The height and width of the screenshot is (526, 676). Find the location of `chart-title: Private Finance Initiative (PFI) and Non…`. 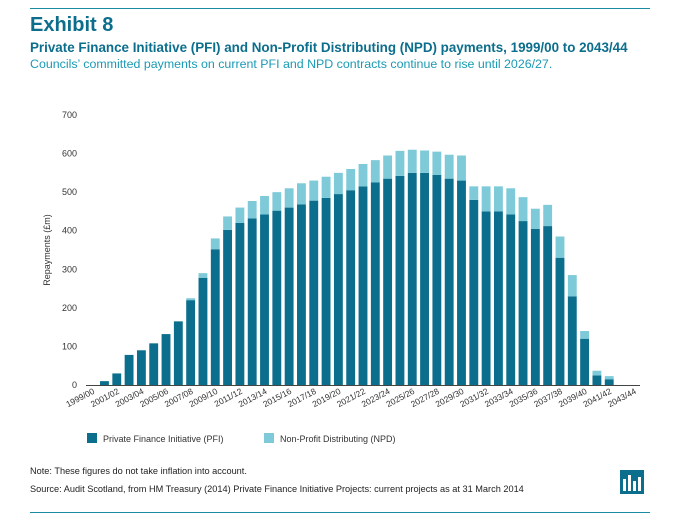

chart-title: Private Finance Initiative (PFI) and Non… is located at coordinates (329, 47).